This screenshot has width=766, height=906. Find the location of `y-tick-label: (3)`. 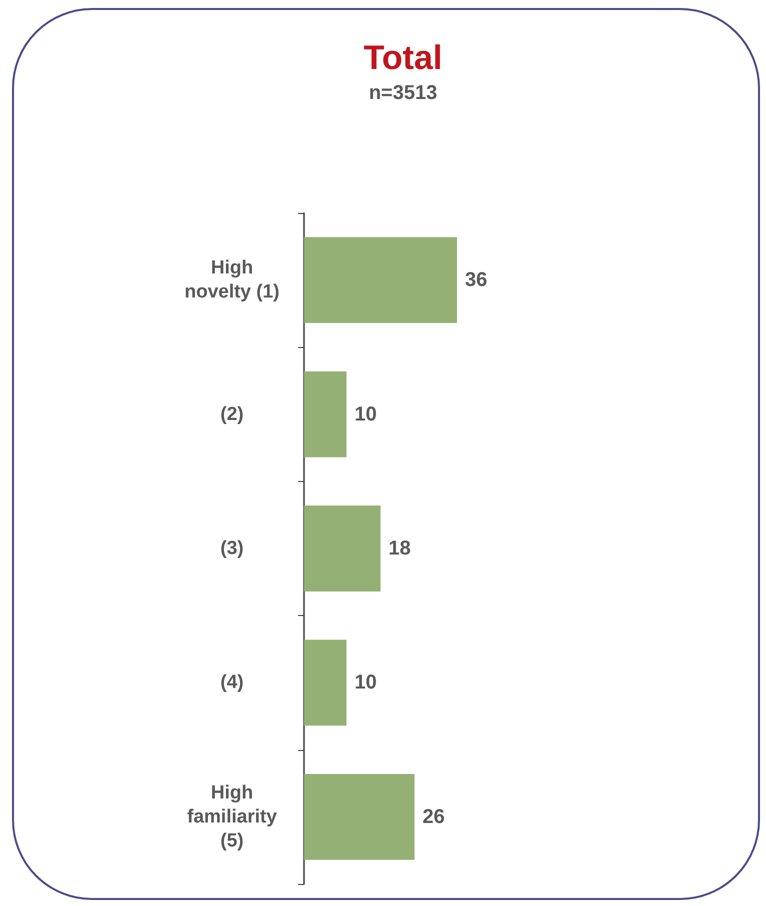

y-tick-label: (3) is located at coordinates (232, 548).